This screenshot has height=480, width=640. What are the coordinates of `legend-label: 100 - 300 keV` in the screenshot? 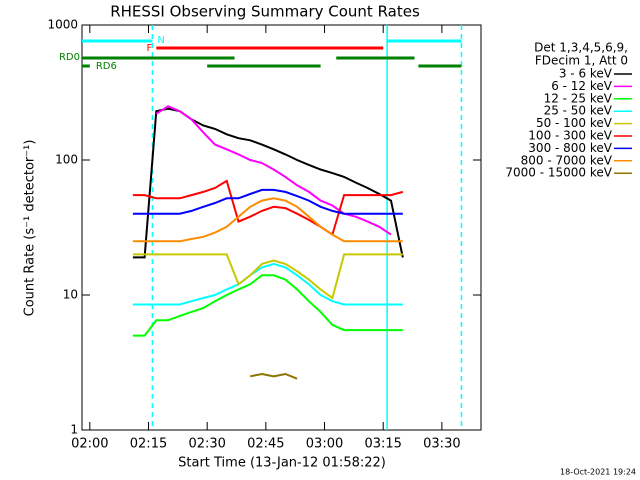 It's located at (570, 136).